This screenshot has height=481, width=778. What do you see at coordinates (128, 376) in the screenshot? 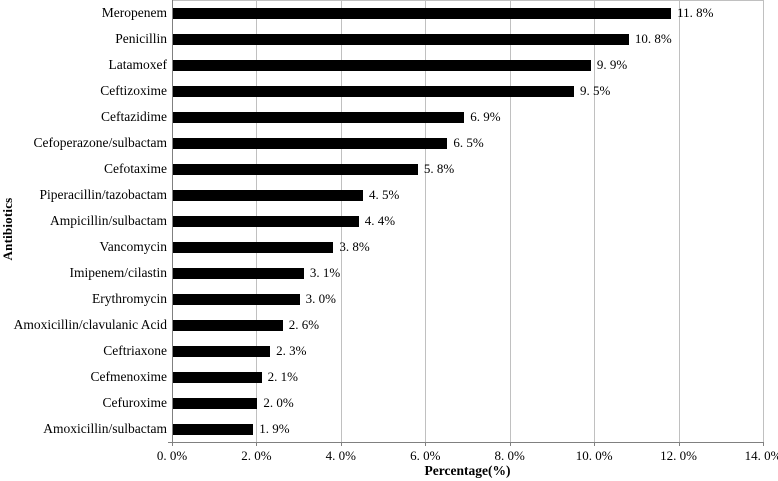
I see `category-label: Cefmenoxime` at bounding box center [128, 376].